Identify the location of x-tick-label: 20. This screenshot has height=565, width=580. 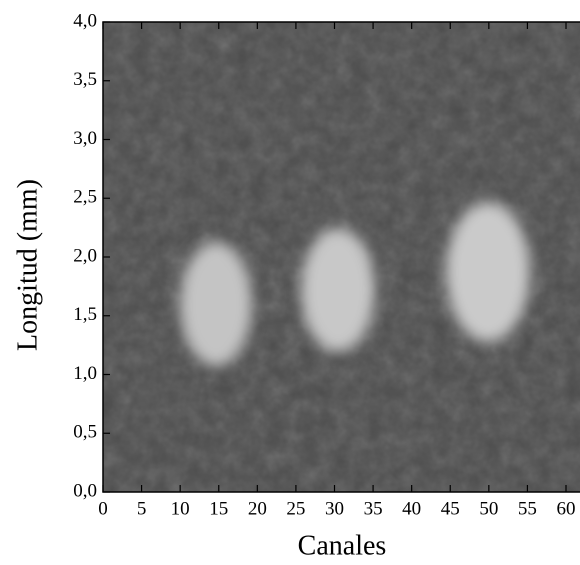
(257, 508).